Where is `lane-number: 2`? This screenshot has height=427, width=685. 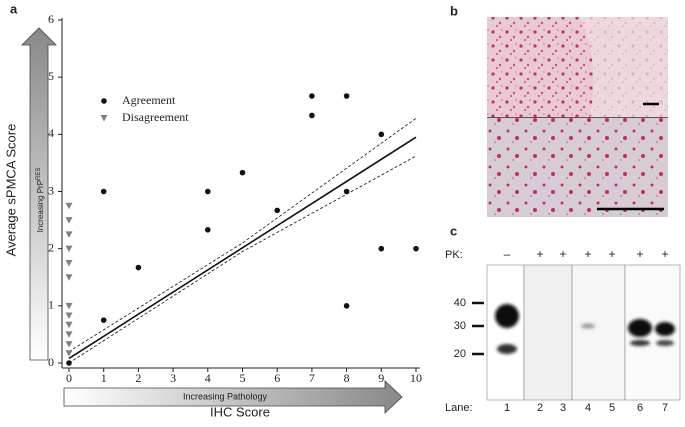 lane-number: 2 is located at coordinates (540, 408).